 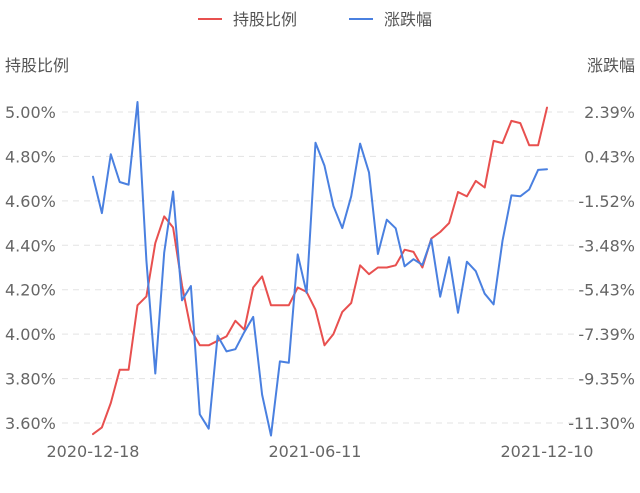 What do you see at coordinates (30, 290) in the screenshot?
I see `y-left-tick-label: 4.20%` at bounding box center [30, 290].